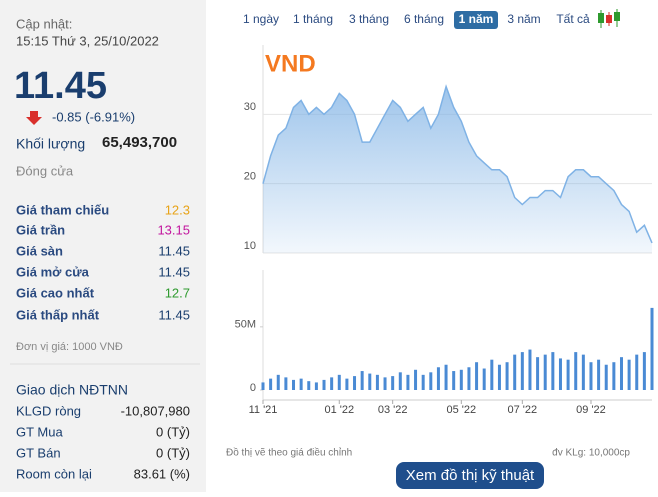  I want to click on y-tick-label: 0, so click(253, 388).